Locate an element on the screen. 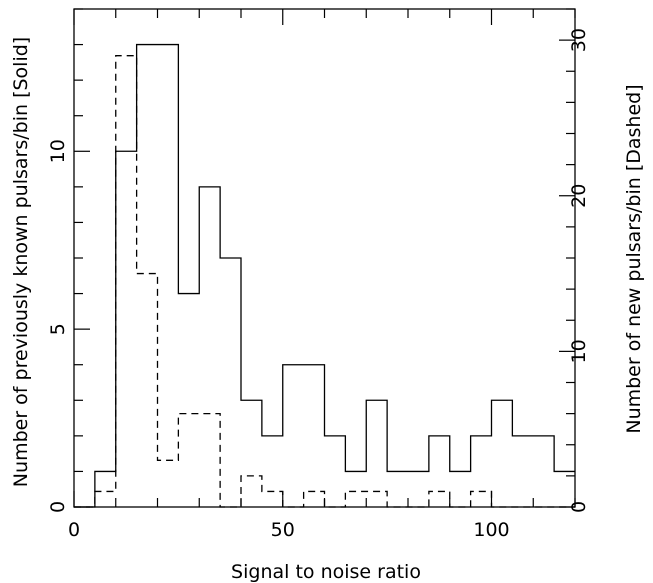  right-y-tick-label: 20 is located at coordinates (579, 196).